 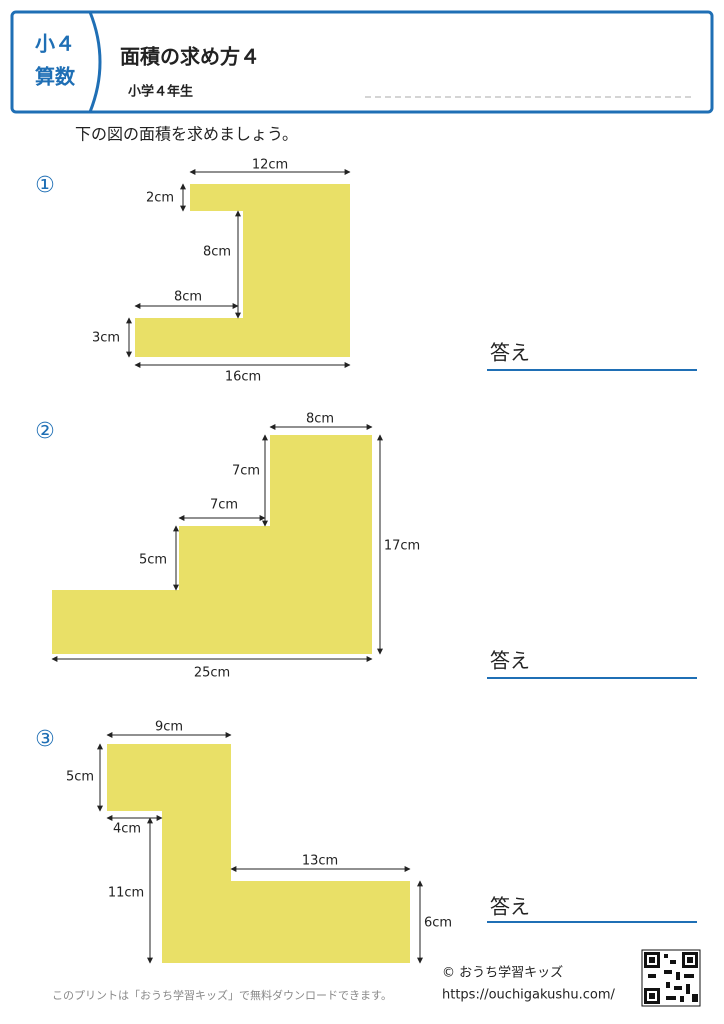 I want to click on dimension-label: 3cm, so click(x=106, y=338).